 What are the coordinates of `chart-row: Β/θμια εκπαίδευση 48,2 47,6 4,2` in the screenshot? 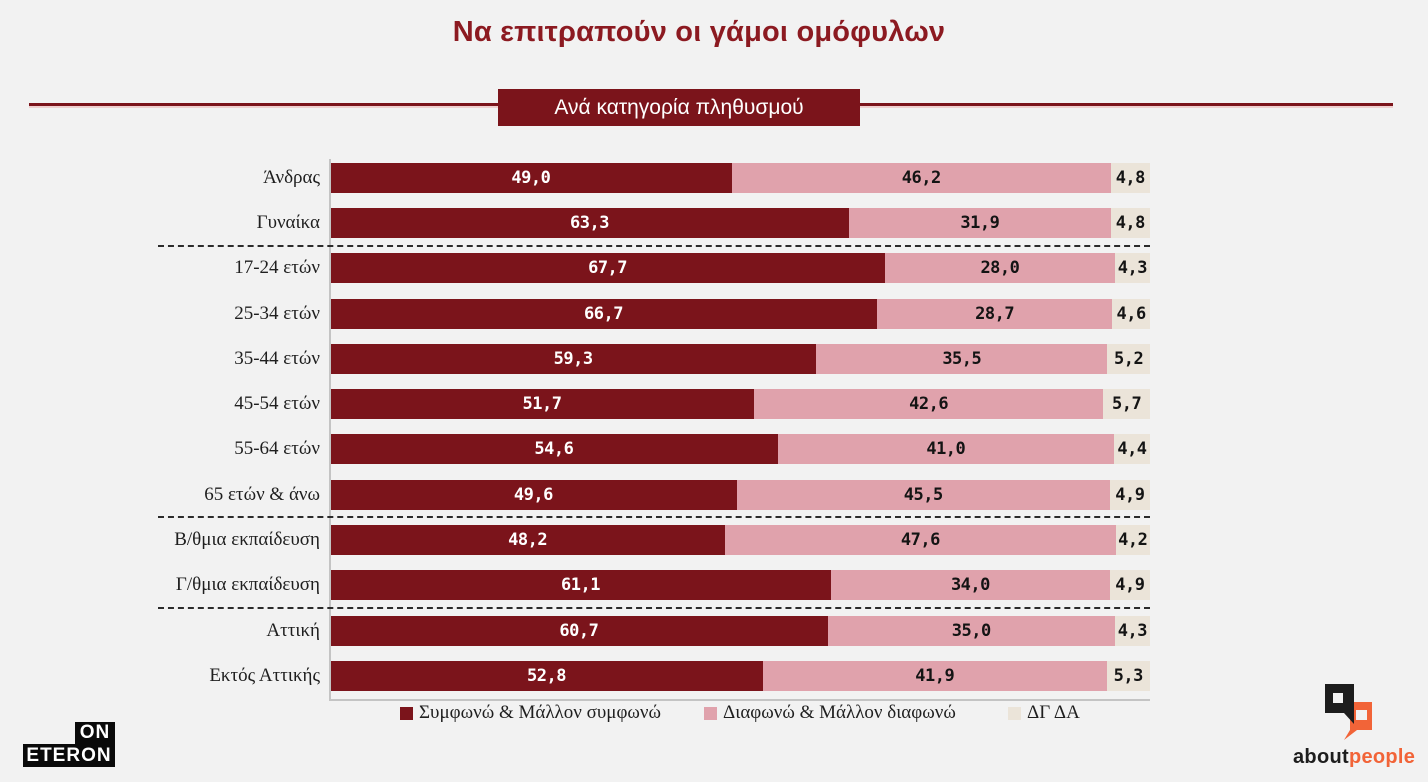 It's located at (654, 539).